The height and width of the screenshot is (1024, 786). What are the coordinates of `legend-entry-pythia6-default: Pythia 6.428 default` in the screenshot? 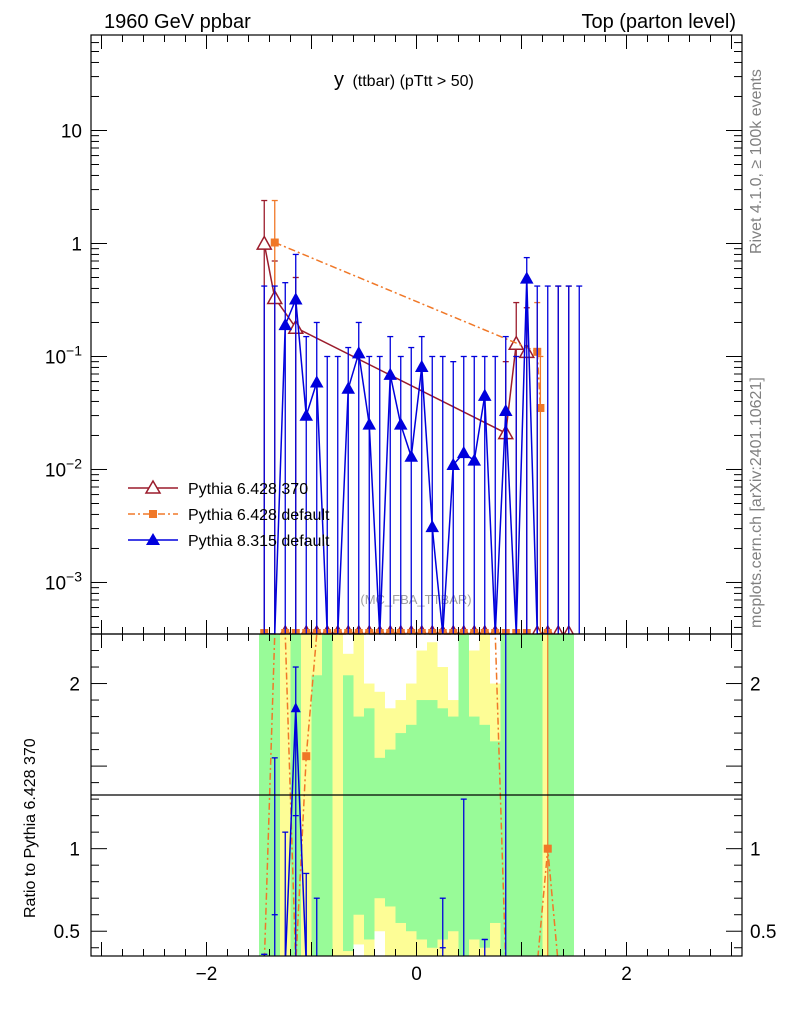 It's located at (229, 515).